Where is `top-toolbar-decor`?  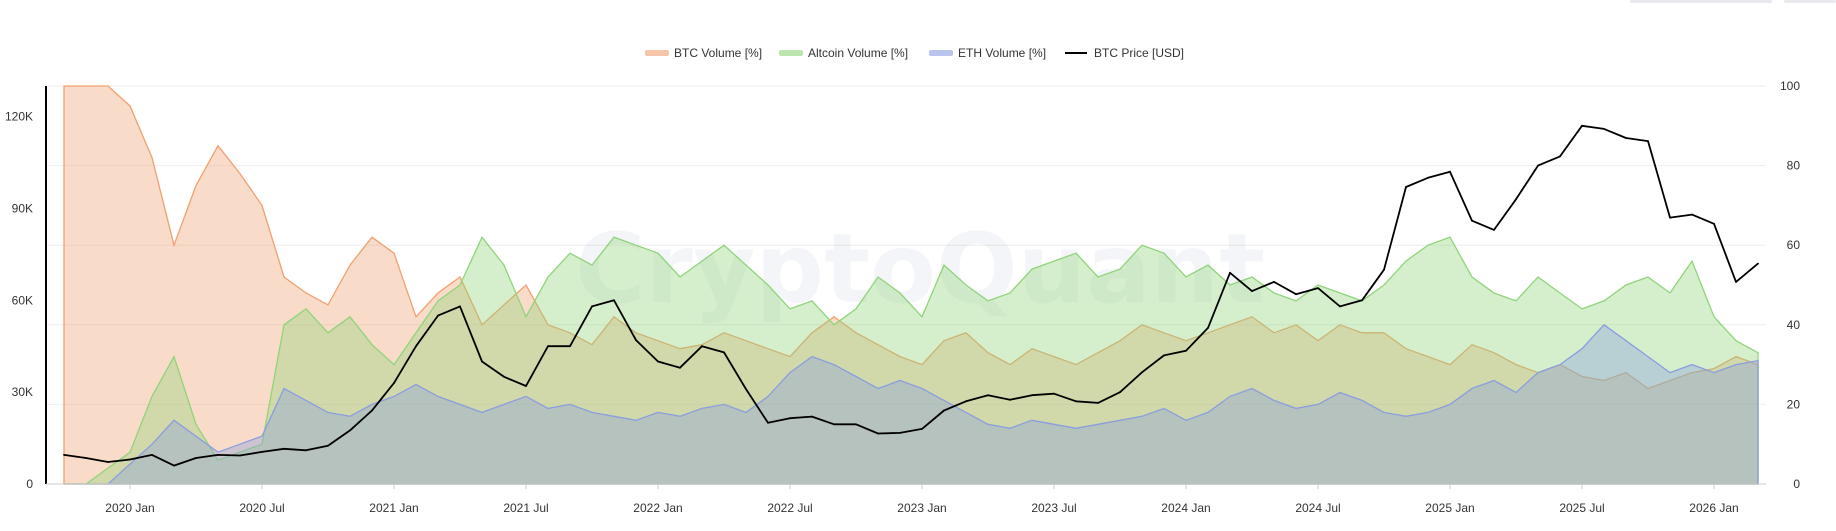
top-toolbar-decor is located at coordinates (1701, 1).